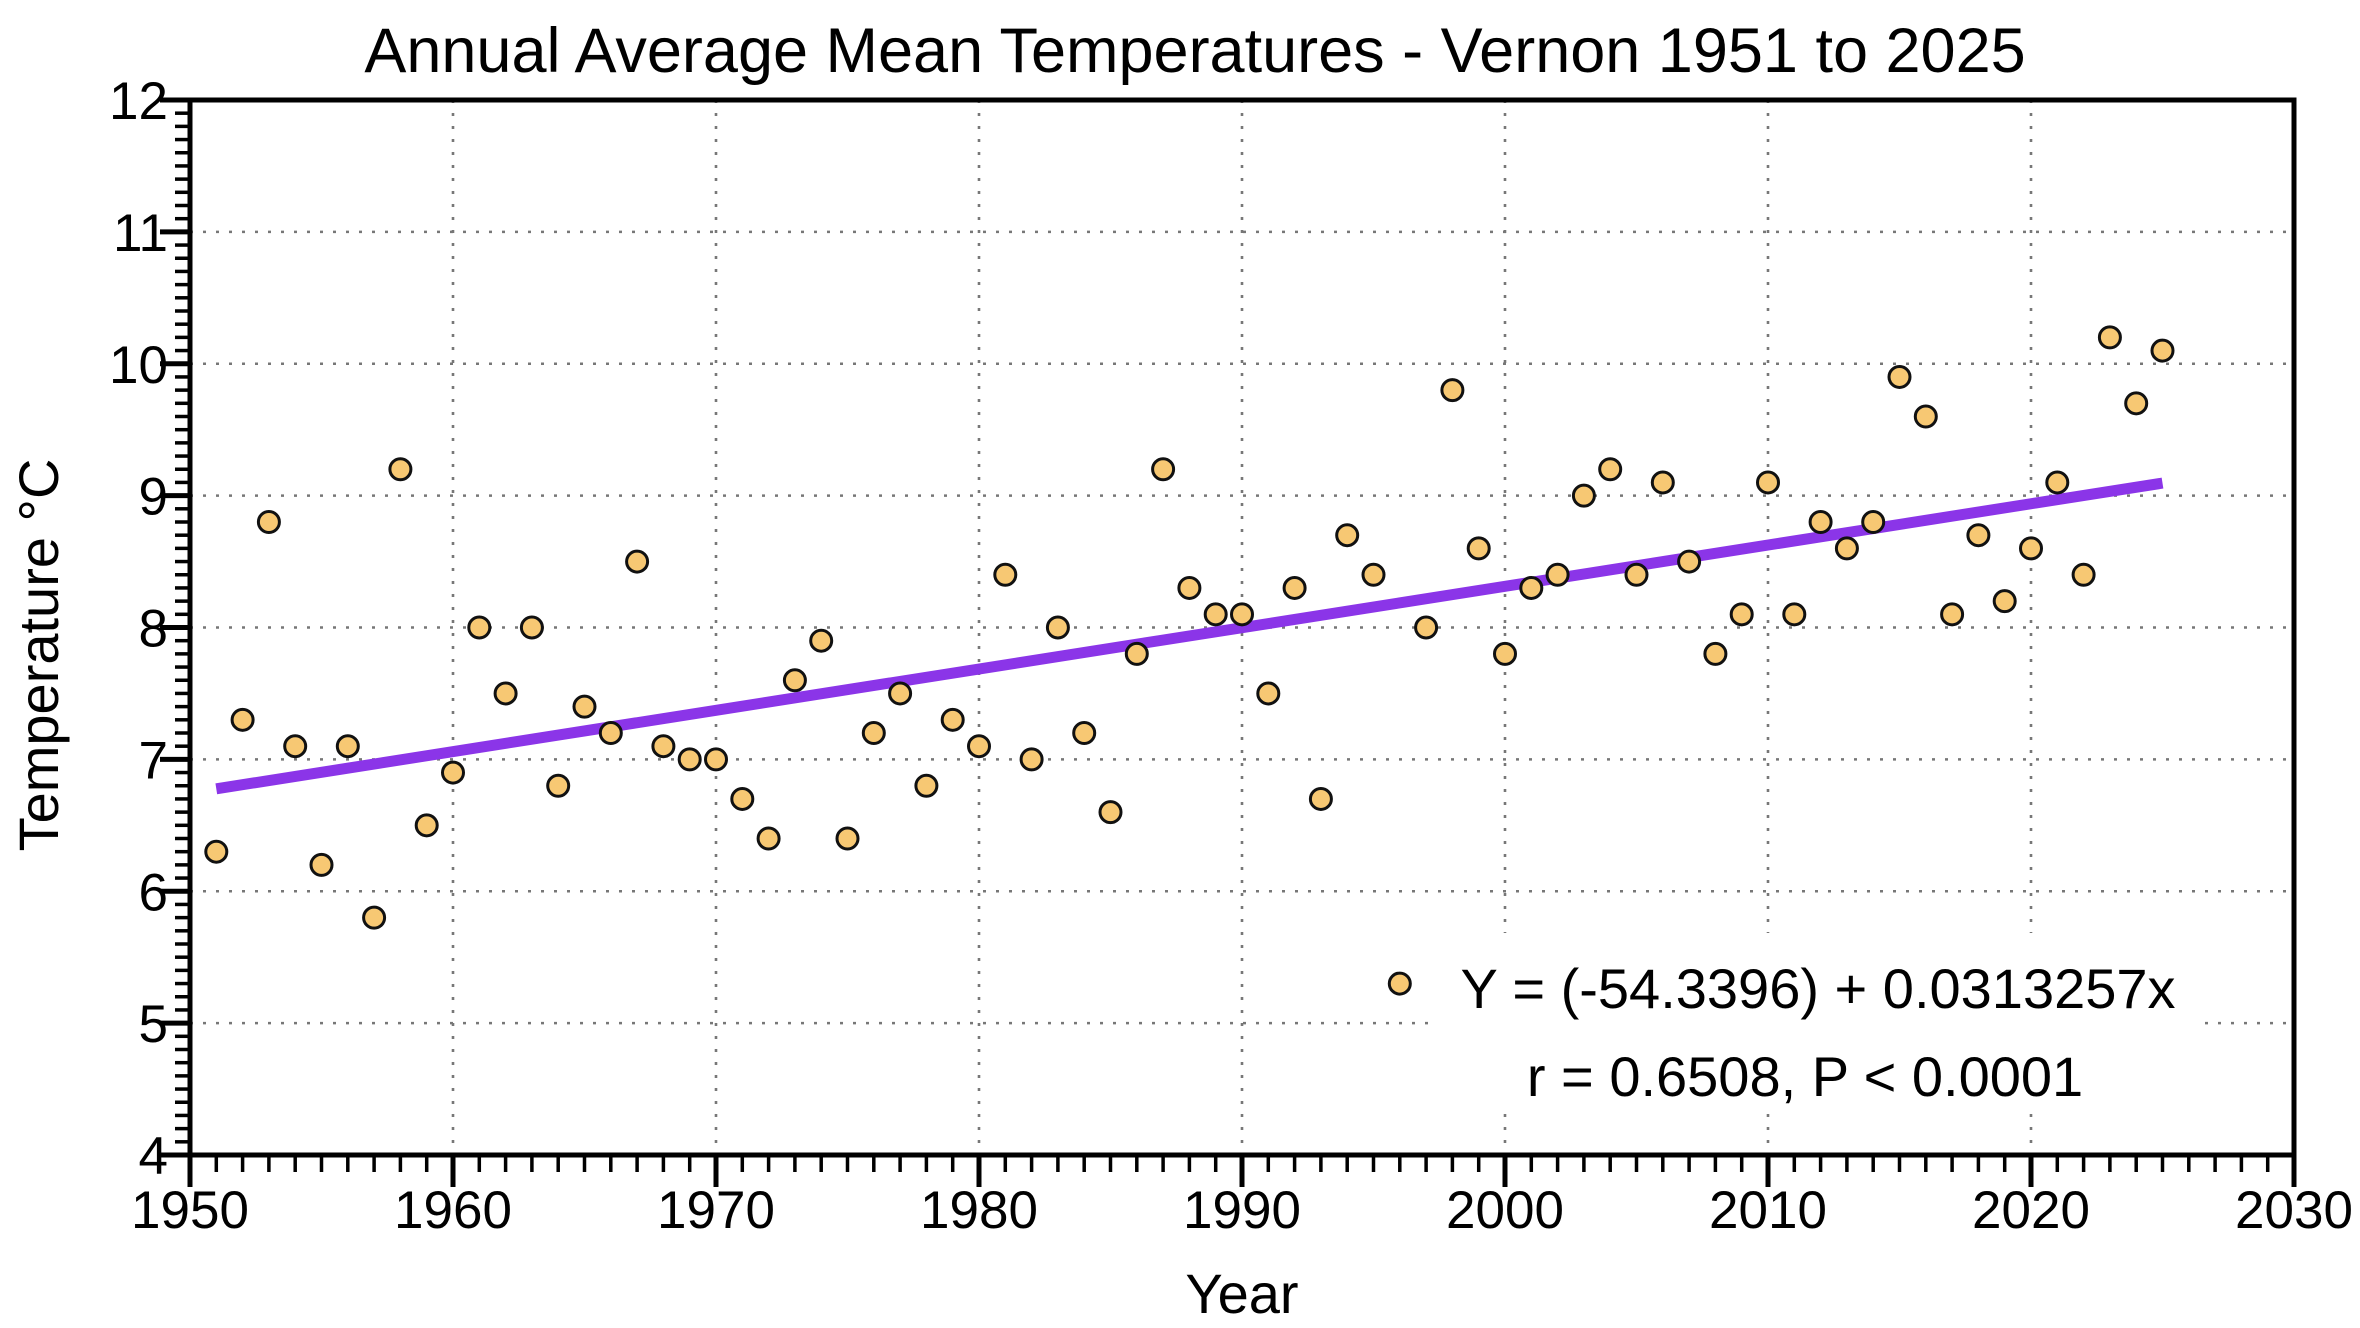 The height and width of the screenshot is (1328, 2360). What do you see at coordinates (1478, 548) in the screenshot?
I see `data-point-1999` at bounding box center [1478, 548].